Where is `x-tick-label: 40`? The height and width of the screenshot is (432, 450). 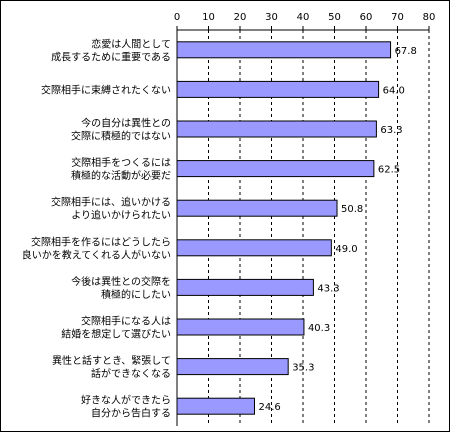 x-tick-label: 40 is located at coordinates (303, 17).